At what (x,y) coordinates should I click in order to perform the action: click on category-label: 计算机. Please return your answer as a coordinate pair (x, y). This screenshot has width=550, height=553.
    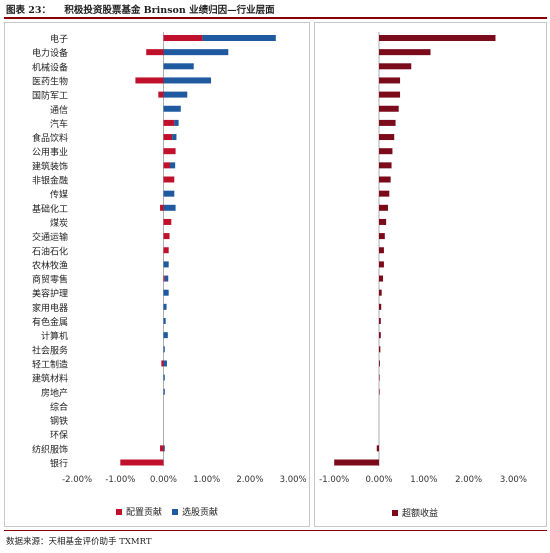
    Looking at the image, I should click on (54, 336).